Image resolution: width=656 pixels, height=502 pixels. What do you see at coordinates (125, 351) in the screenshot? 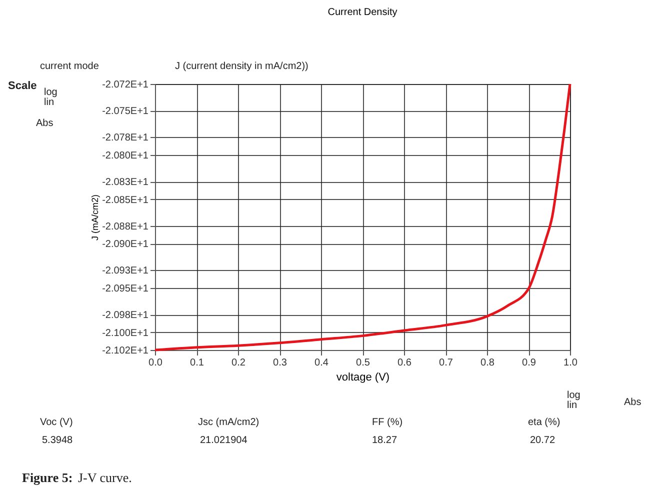
I see `y-tick-label: -2.102E+1` at bounding box center [125, 351].